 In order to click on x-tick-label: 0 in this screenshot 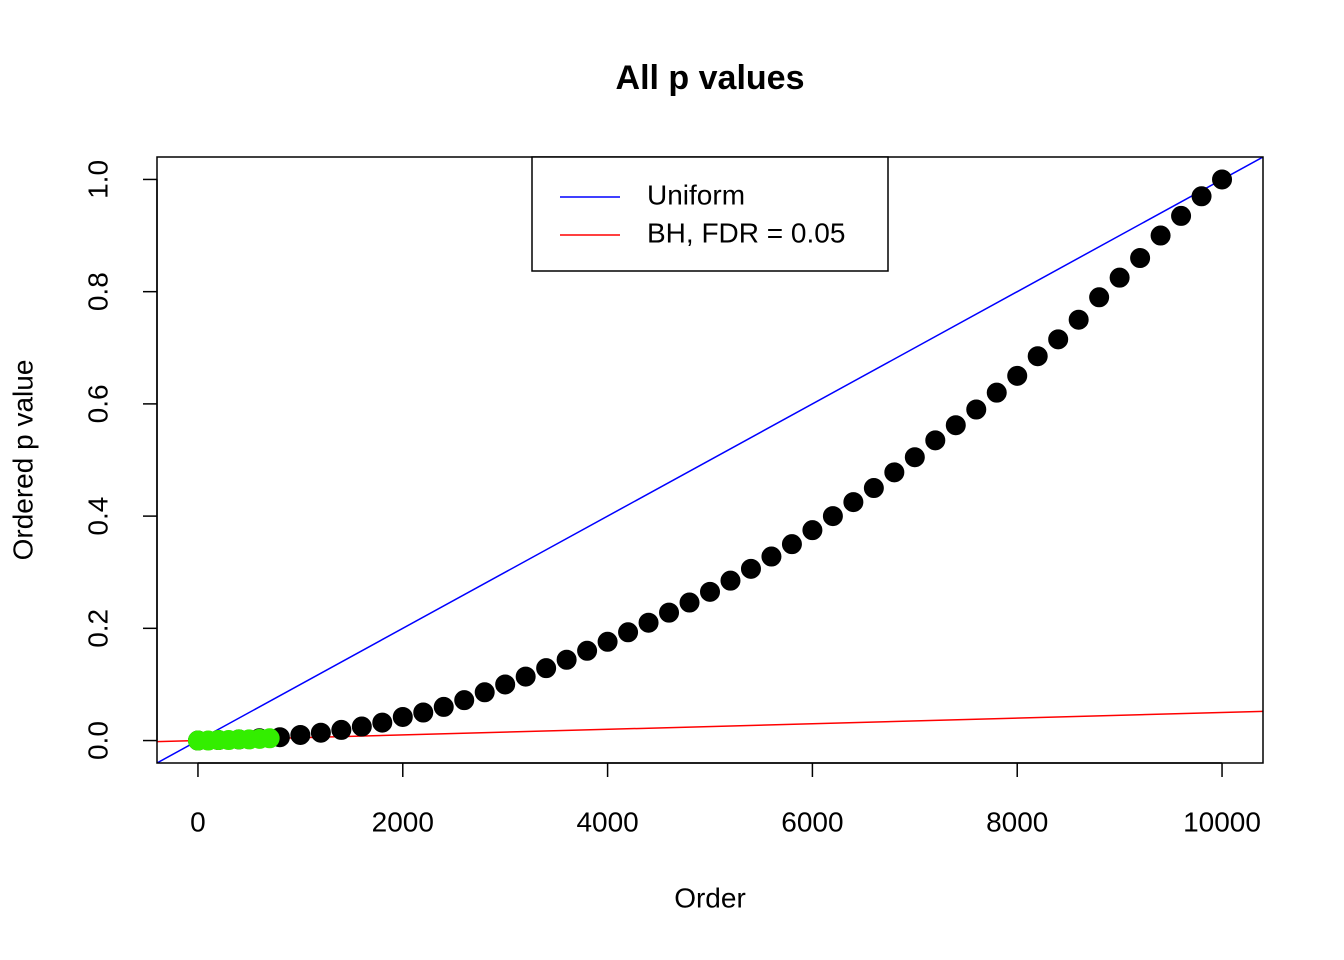, I will do `click(198, 821)`.